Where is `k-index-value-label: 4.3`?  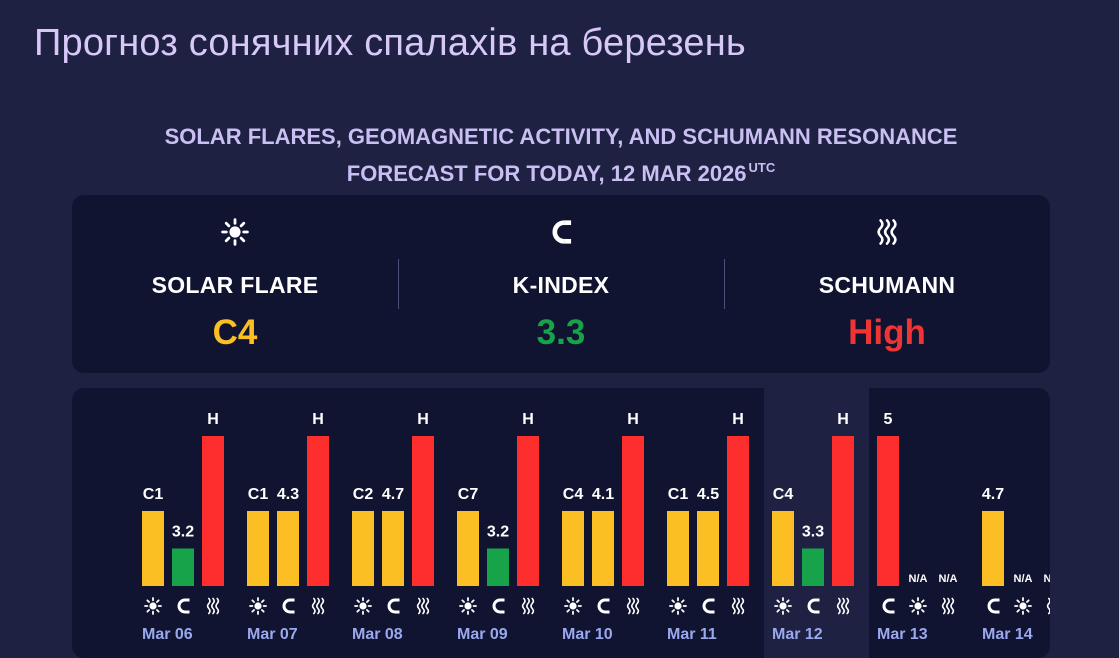 k-index-value-label: 4.3 is located at coordinates (288, 494).